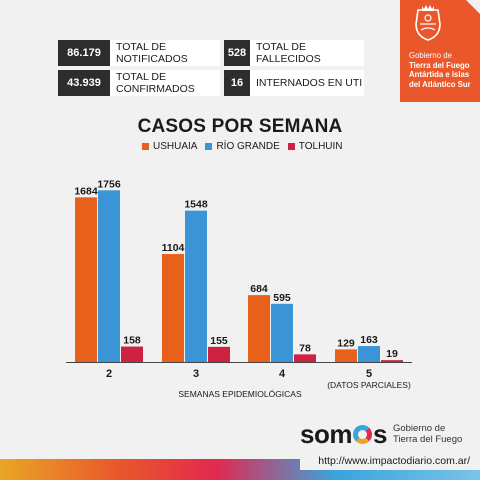  What do you see at coordinates (109, 374) in the screenshot?
I see `x-tick-label: 2` at bounding box center [109, 374].